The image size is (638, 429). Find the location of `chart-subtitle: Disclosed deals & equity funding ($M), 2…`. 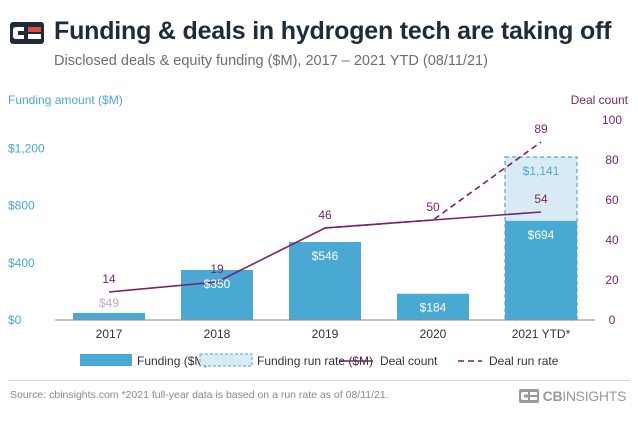

chart-subtitle: Disclosed deals & equity funding ($M), 2… is located at coordinates (271, 61).